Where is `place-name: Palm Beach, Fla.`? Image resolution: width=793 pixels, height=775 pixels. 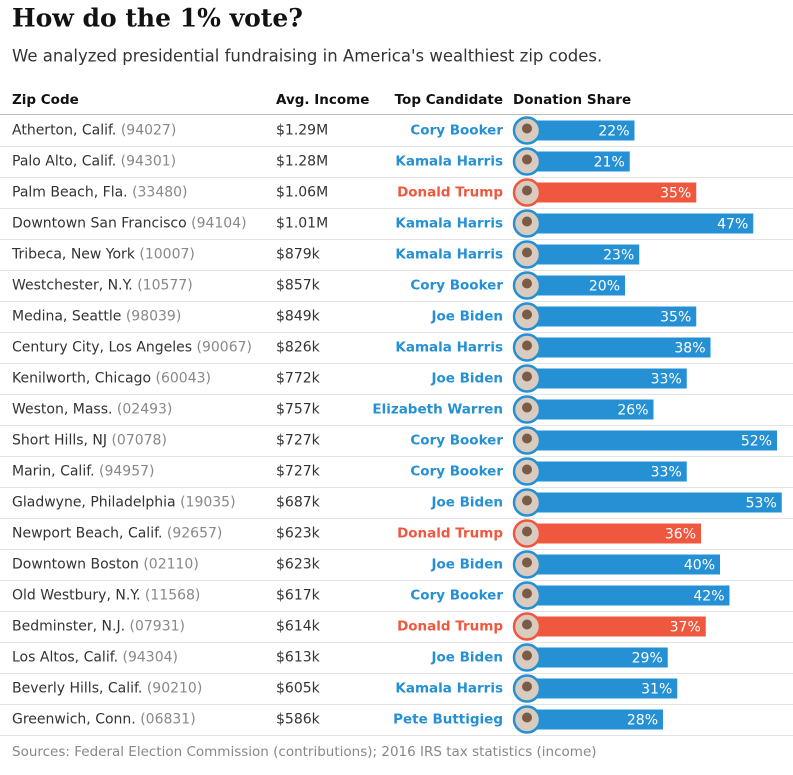 place-name: Palm Beach, Fla. is located at coordinates (70, 193).